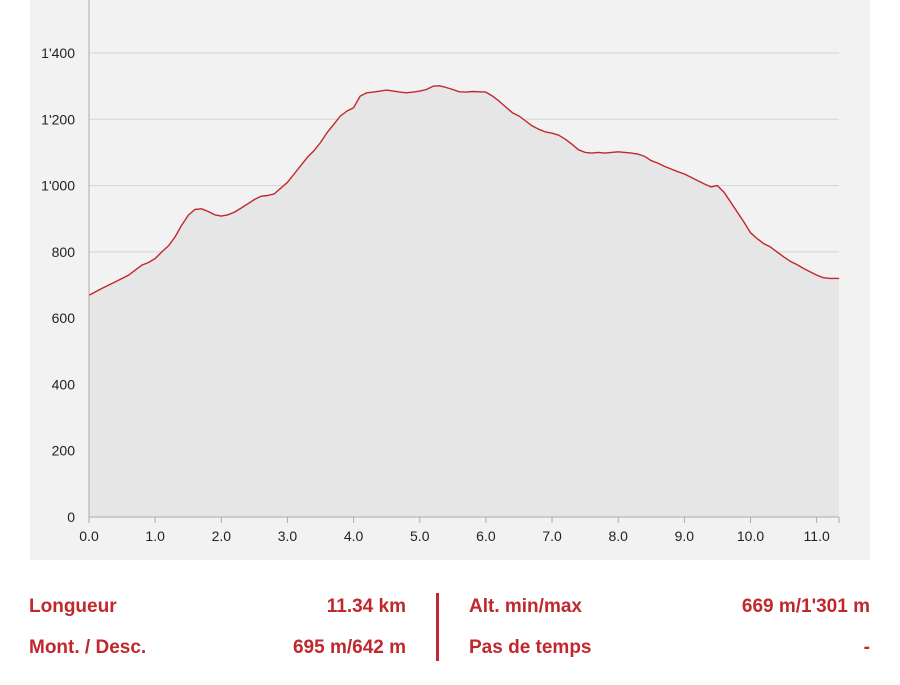  I want to click on time-step-label: Pas de temps, so click(530, 647).